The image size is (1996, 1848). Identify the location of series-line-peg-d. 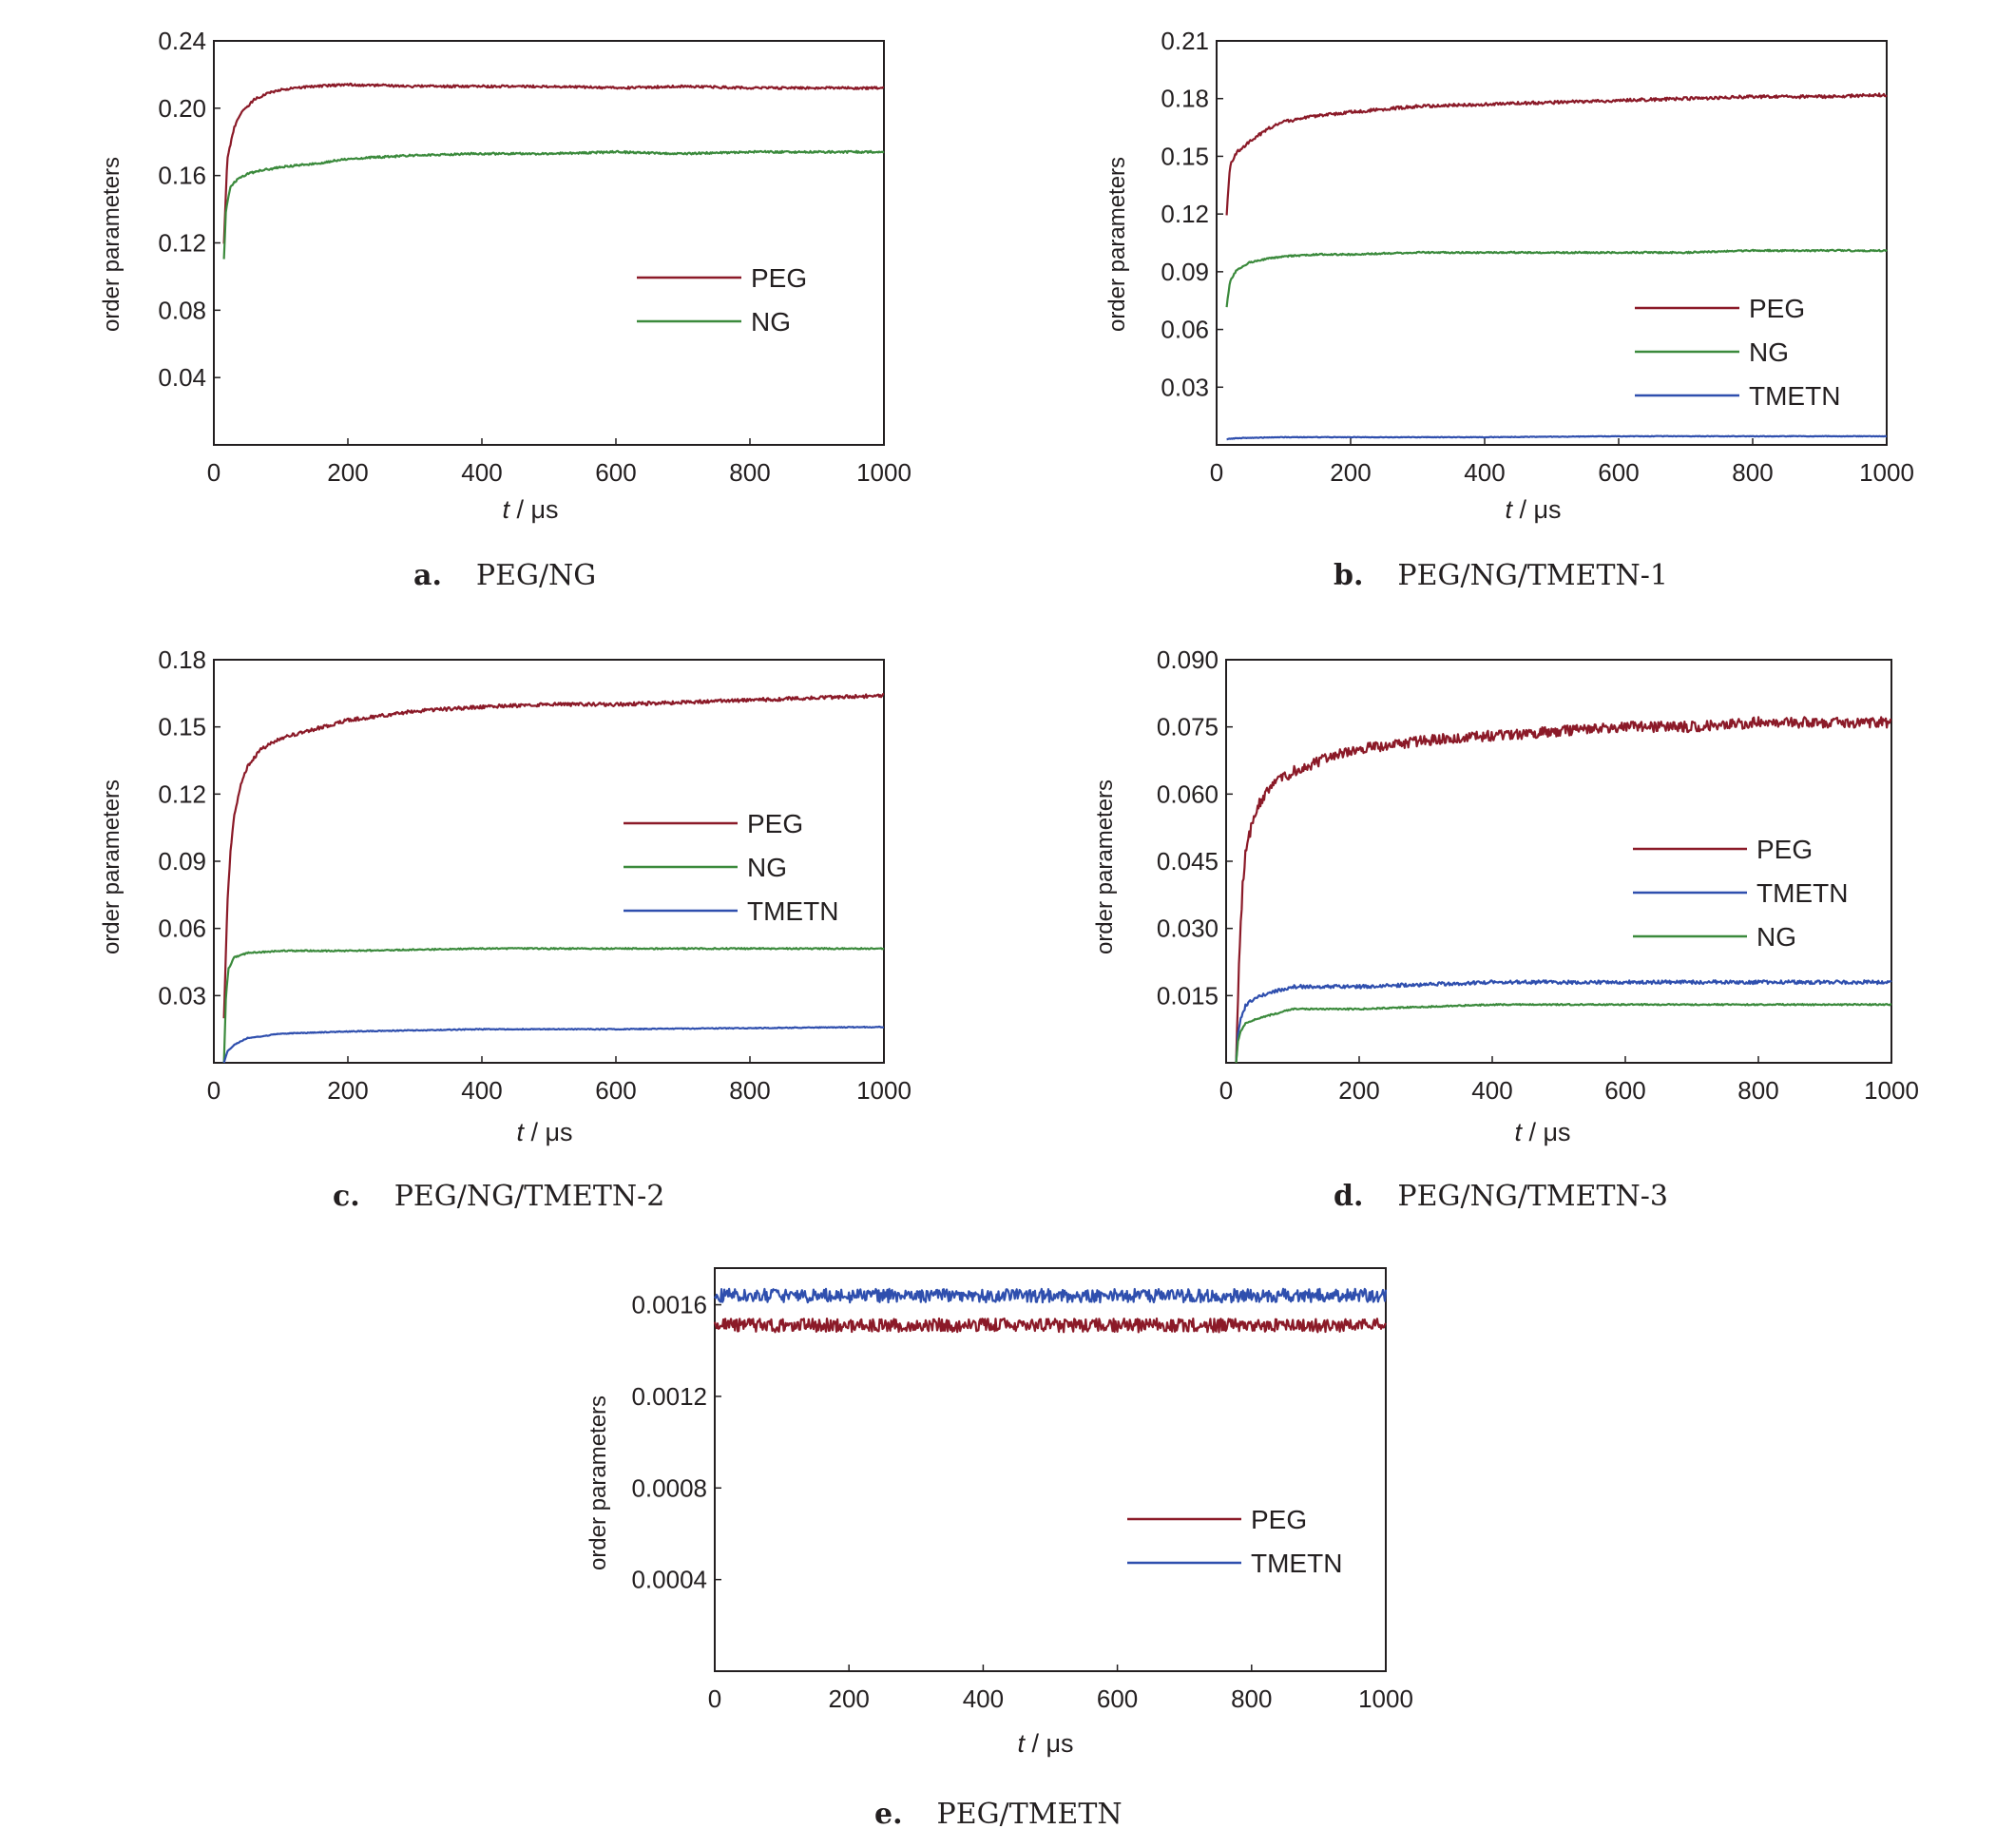
(1564, 890).